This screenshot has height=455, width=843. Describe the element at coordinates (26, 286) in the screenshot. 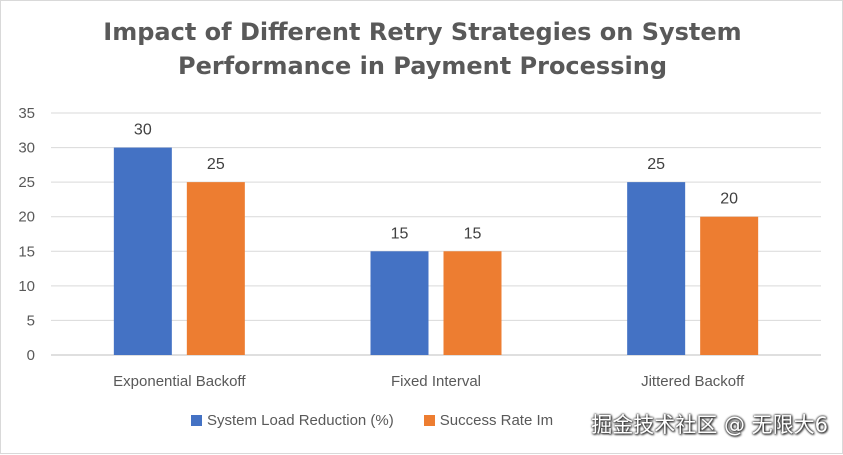

I see `y-tick-label: 10` at that location.